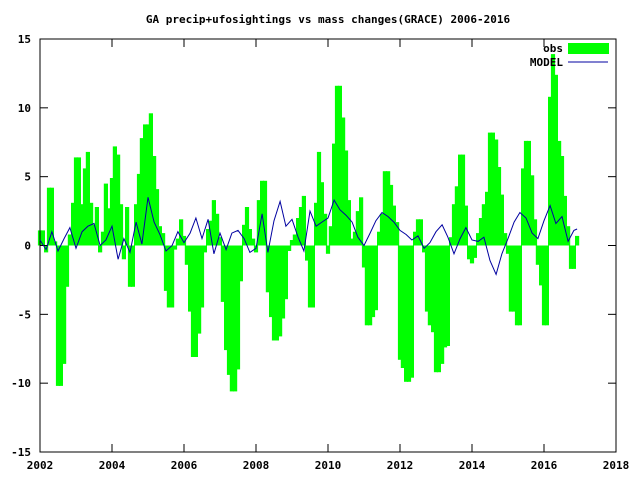 This screenshot has width=640, height=480. Describe the element at coordinates (616, 465) in the screenshot. I see `x-tick-label: 2018` at that location.